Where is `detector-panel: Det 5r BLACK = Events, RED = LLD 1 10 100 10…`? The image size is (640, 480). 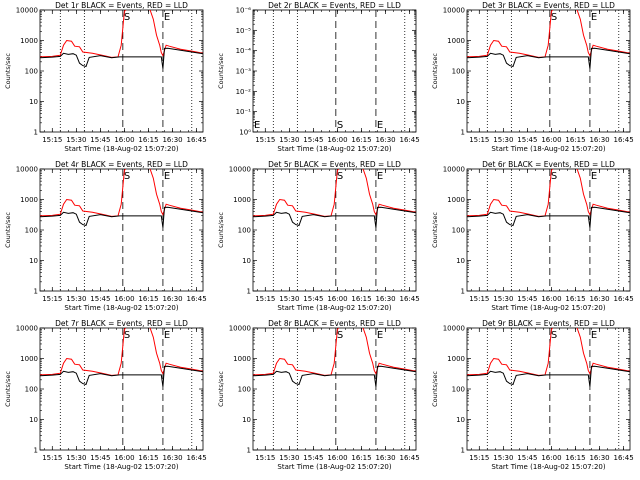
detector-panel: Det 5r BLACK = Events, RED = LLD 1 10 100 10… is located at coordinates (318, 236).